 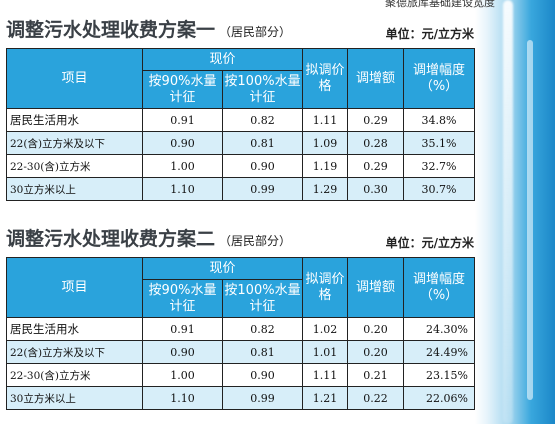 I want to click on table-row: 22(含)立方米及以下 0.90 0.81 1.01 0.20 24.49%, so click(x=240, y=352).